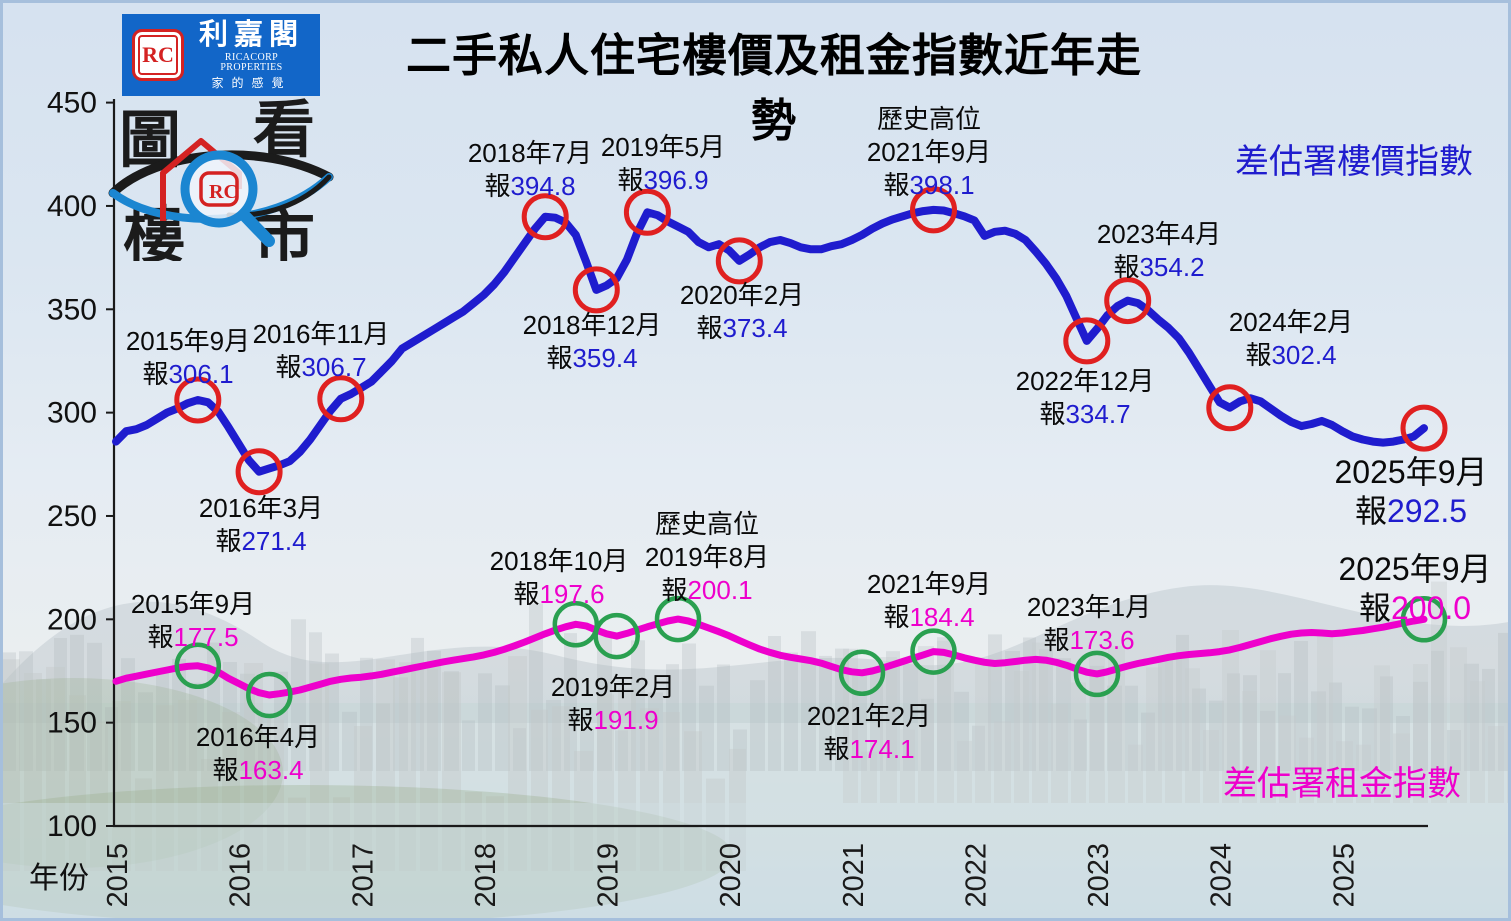 The image size is (1511, 921). I want to click on price-series-label: 差估署樓價指數, so click(1354, 162).